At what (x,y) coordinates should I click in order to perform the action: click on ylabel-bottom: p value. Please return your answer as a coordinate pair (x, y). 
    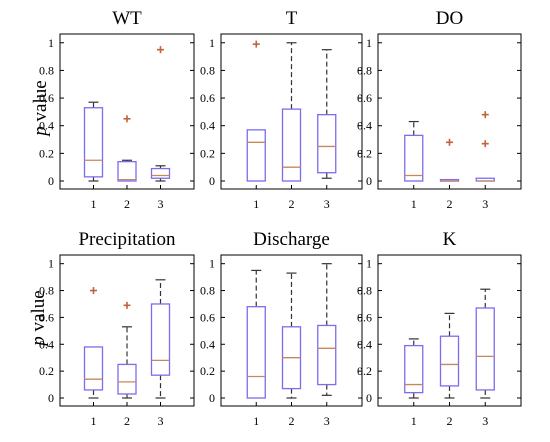
    Looking at the image, I should click on (38, 318).